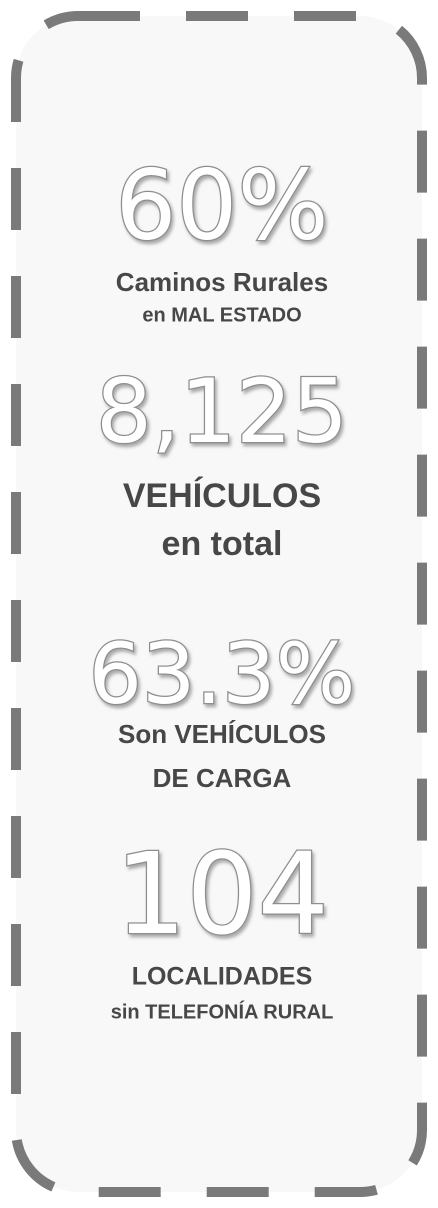 This screenshot has width=438, height=1208. What do you see at coordinates (222, 895) in the screenshot?
I see `stat-value: 104` at bounding box center [222, 895].